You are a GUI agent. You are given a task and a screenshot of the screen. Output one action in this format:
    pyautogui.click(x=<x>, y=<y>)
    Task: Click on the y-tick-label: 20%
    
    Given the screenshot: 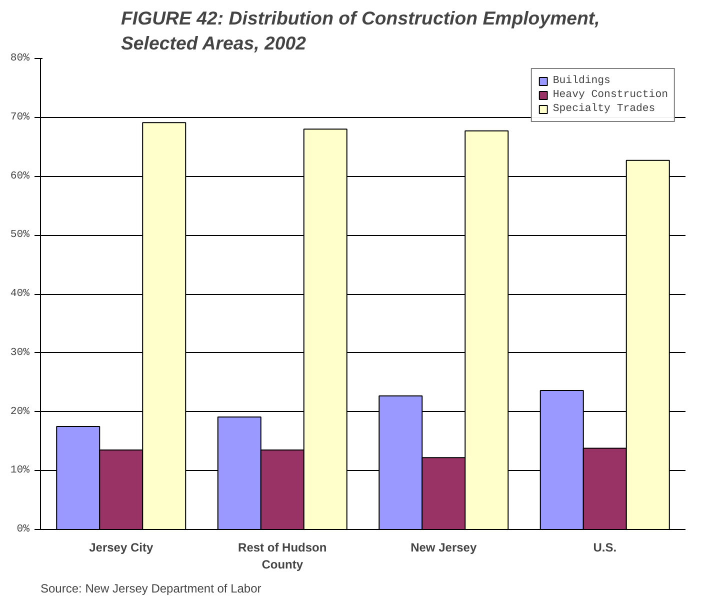 What is the action you would take?
    pyautogui.click(x=20, y=412)
    